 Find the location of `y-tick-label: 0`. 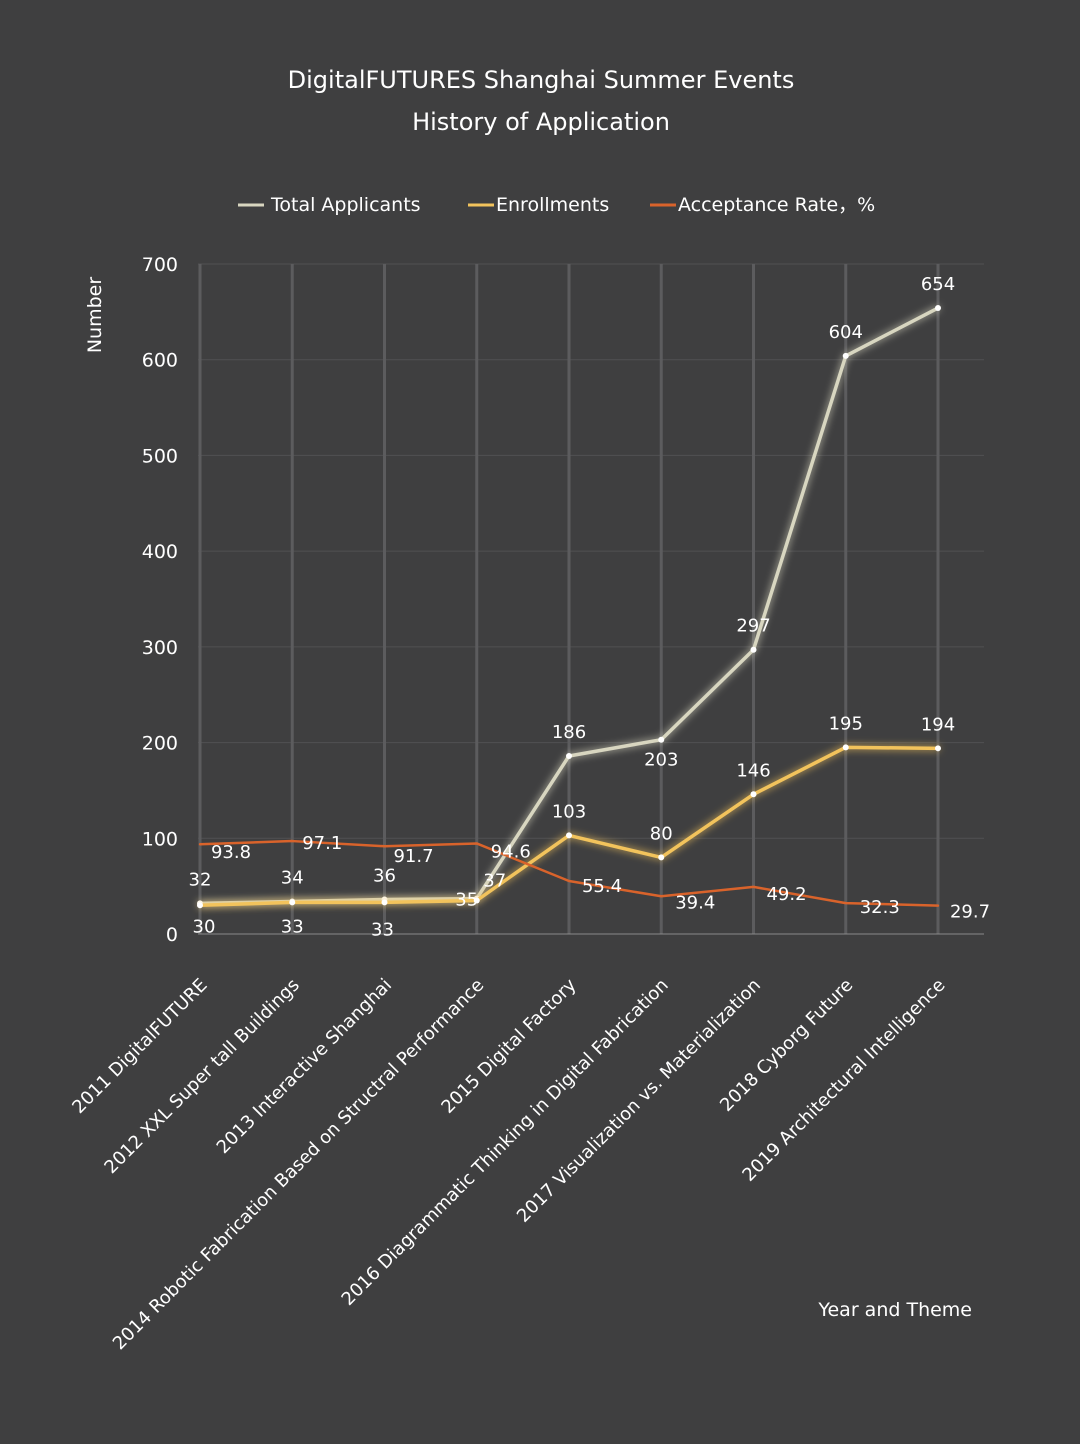

y-tick-label: 0 is located at coordinates (172, 935).